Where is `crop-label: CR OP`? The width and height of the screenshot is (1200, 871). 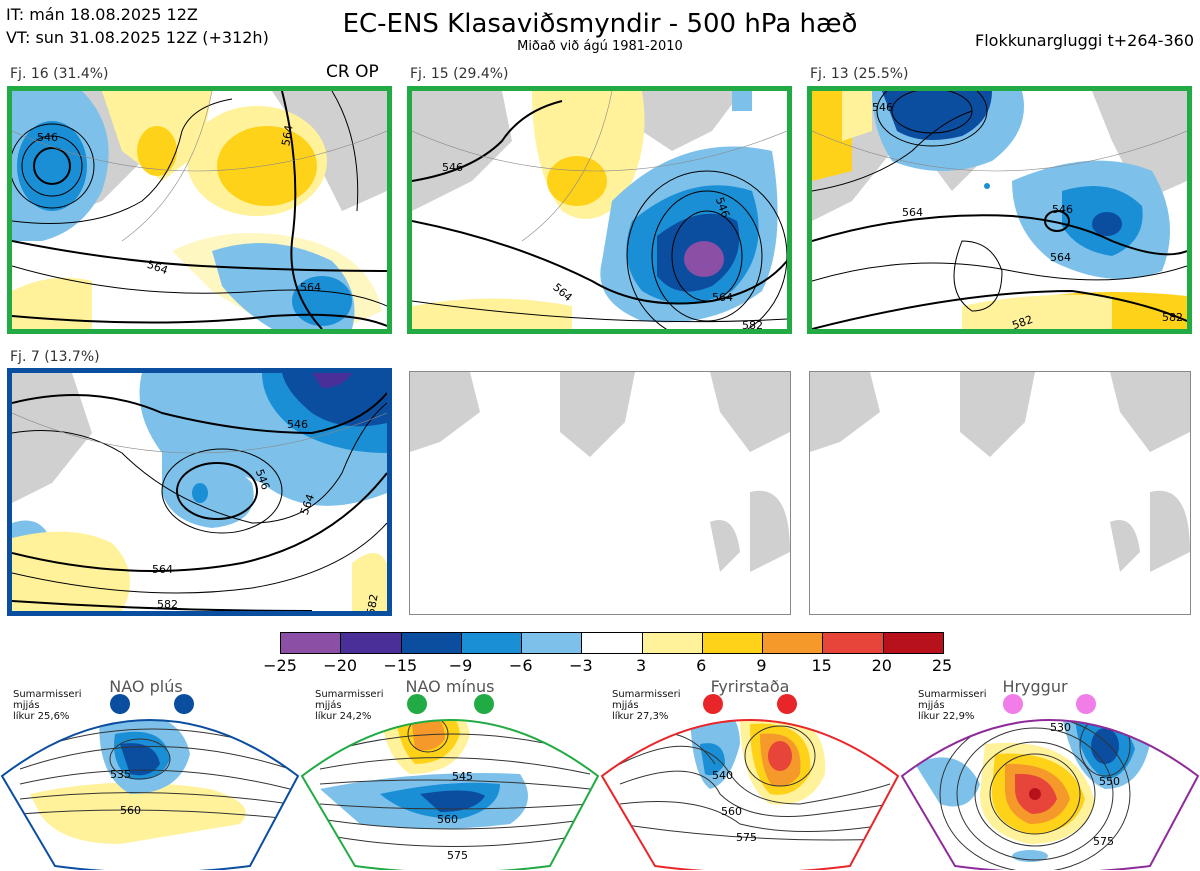 crop-label: CR OP is located at coordinates (352, 72).